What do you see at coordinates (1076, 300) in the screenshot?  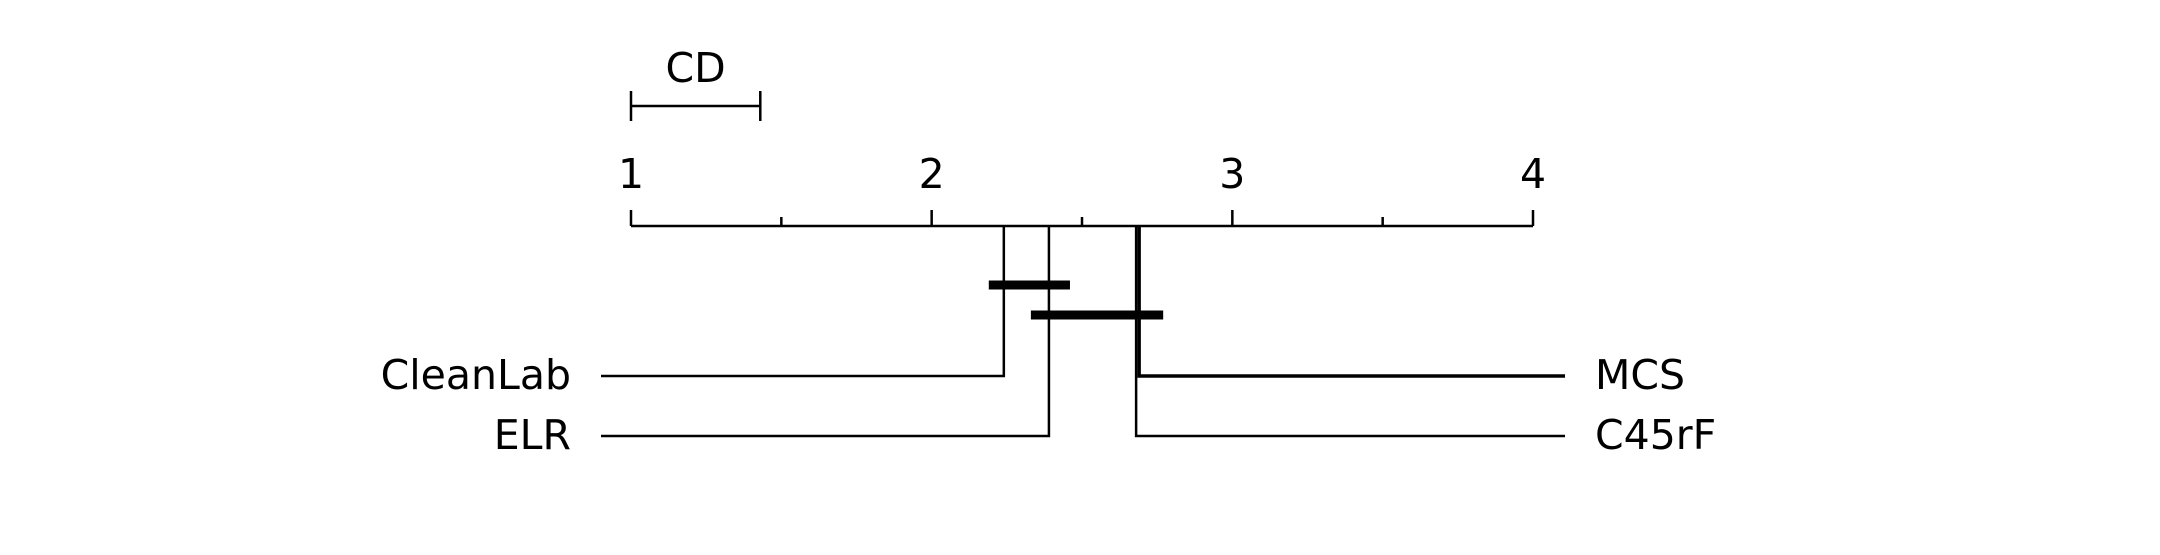 I see `clique-bars` at bounding box center [1076, 300].